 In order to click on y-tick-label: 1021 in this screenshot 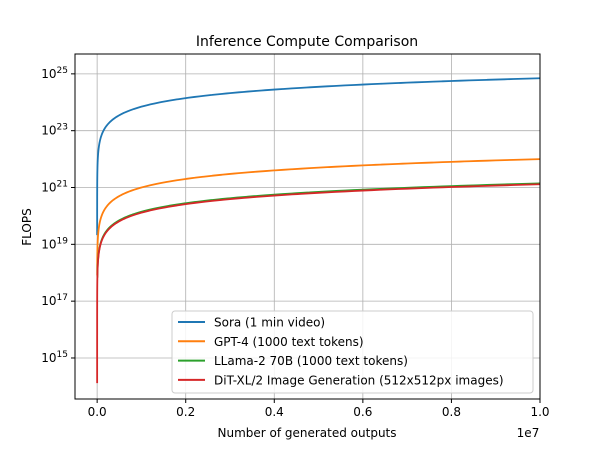, I will do `click(54, 187)`.